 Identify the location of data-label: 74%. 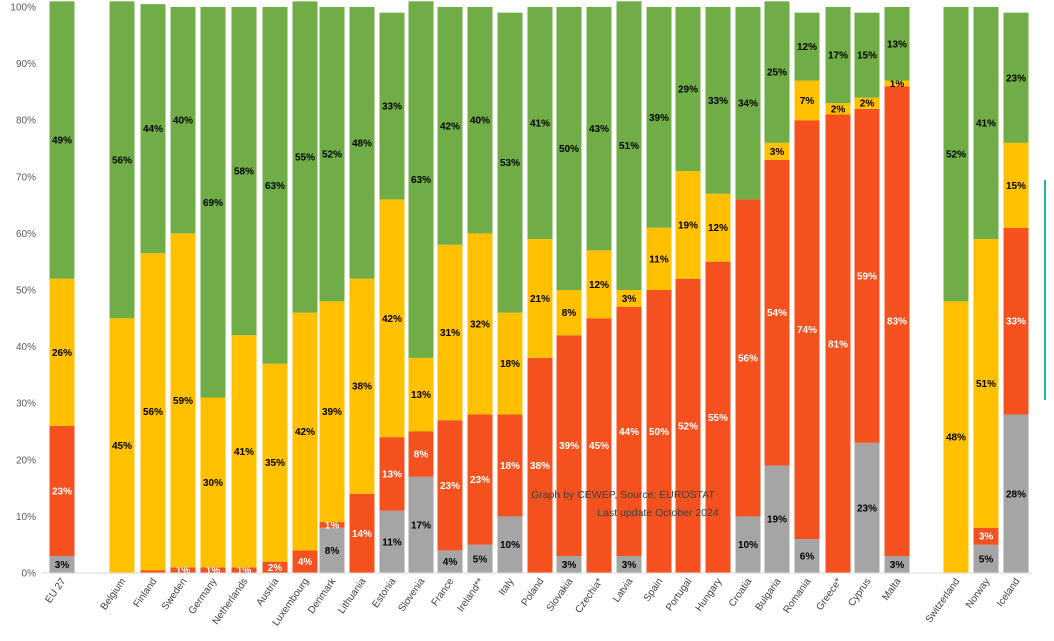
(807, 330).